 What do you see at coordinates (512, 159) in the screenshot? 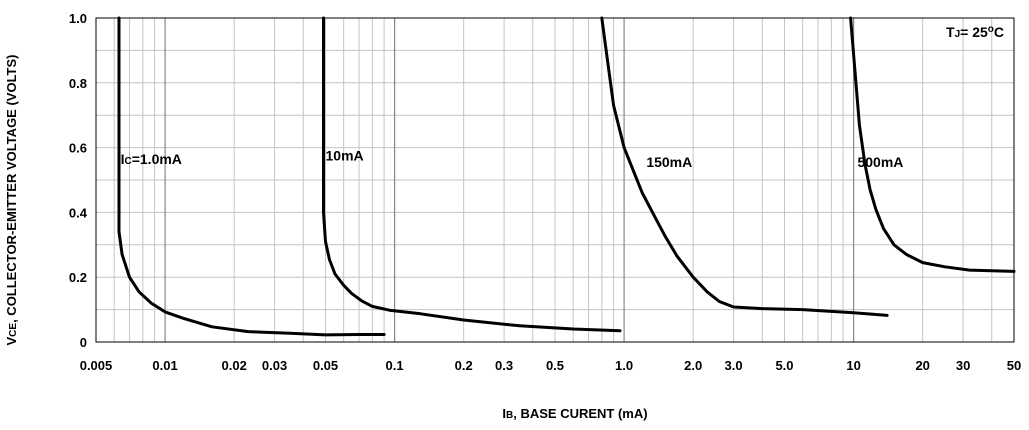
I see `series-labels: IC=1.0mA 10mA 150mA 500mA` at bounding box center [512, 159].